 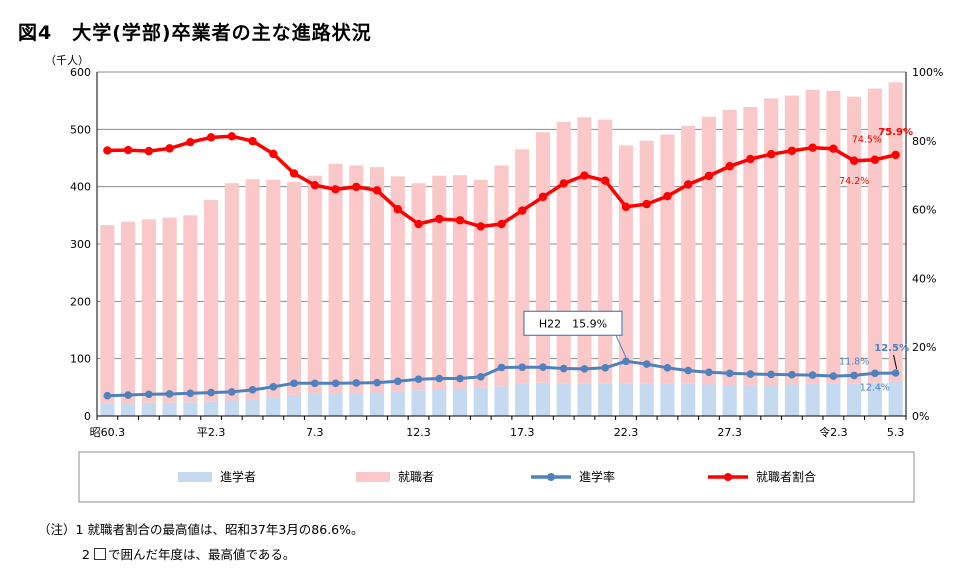 I want to click on legend-label: 就職者割合, so click(x=786, y=476).